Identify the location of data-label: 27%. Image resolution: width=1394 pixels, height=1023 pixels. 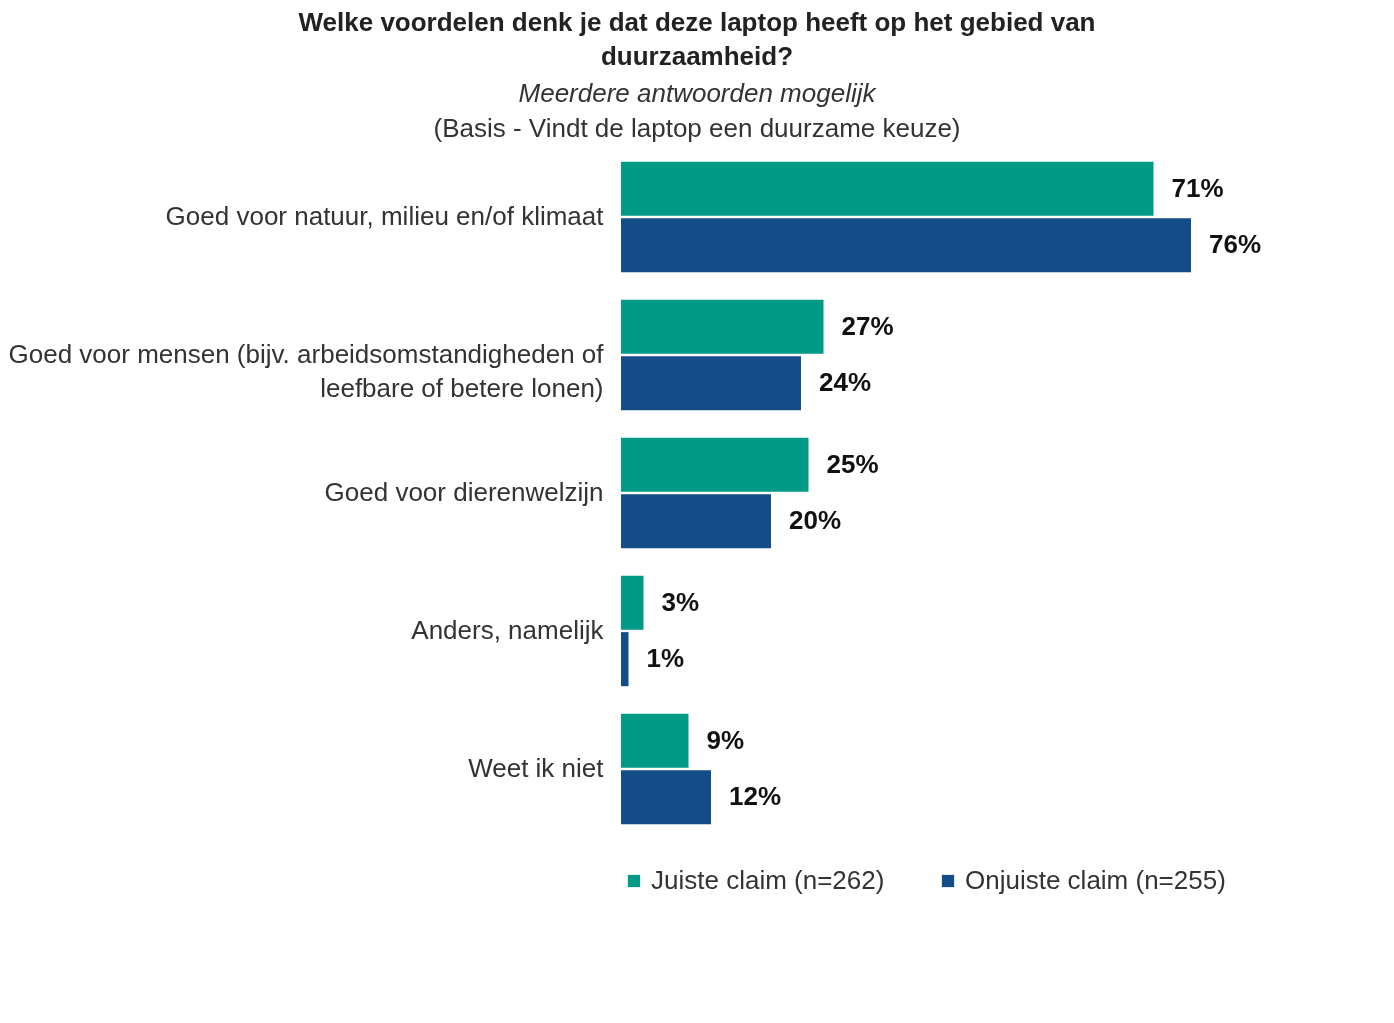
(867, 325).